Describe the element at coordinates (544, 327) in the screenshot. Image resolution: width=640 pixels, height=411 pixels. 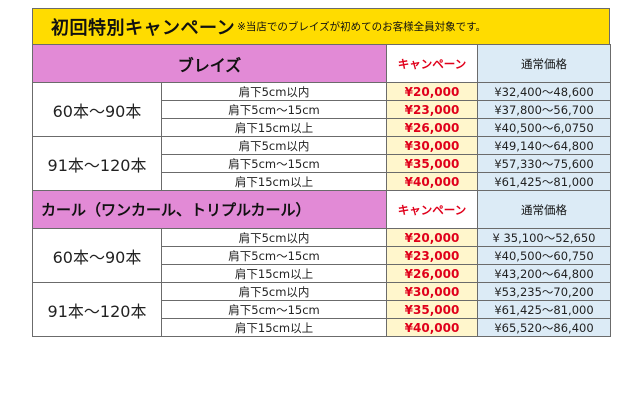
I see `regular-price: ¥65,520〜86,400` at that location.